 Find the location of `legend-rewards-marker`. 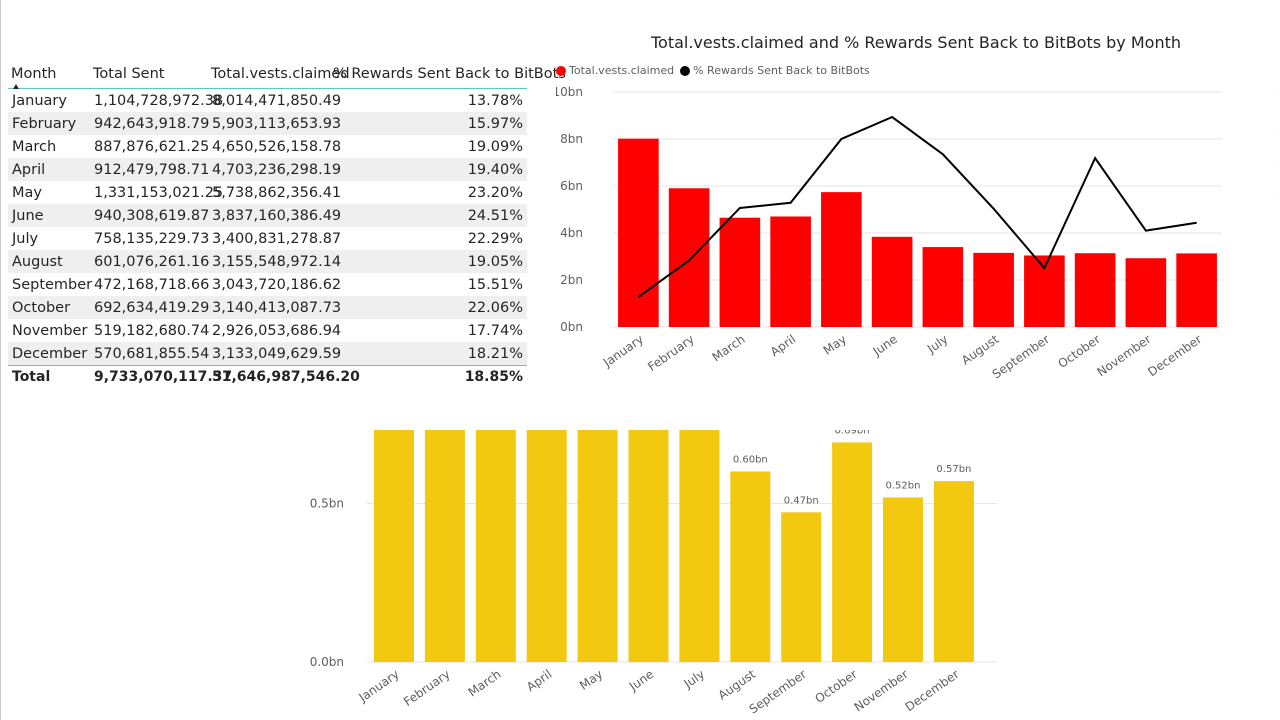

legend-rewards-marker is located at coordinates (685, 70).